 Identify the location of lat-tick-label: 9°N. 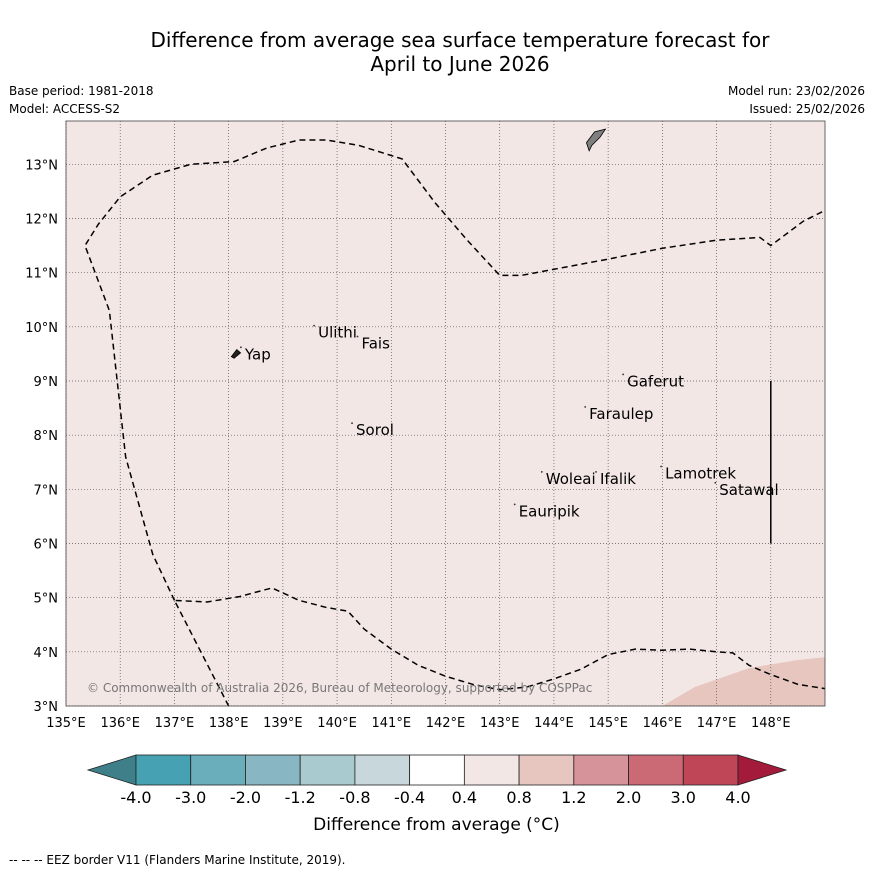
(46, 382).